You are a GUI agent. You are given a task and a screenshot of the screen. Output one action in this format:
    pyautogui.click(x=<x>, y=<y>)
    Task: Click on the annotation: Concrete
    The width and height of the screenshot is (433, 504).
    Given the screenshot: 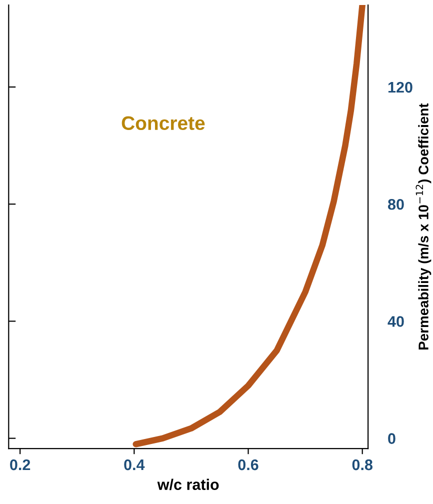 What is the action you would take?
    pyautogui.click(x=163, y=123)
    